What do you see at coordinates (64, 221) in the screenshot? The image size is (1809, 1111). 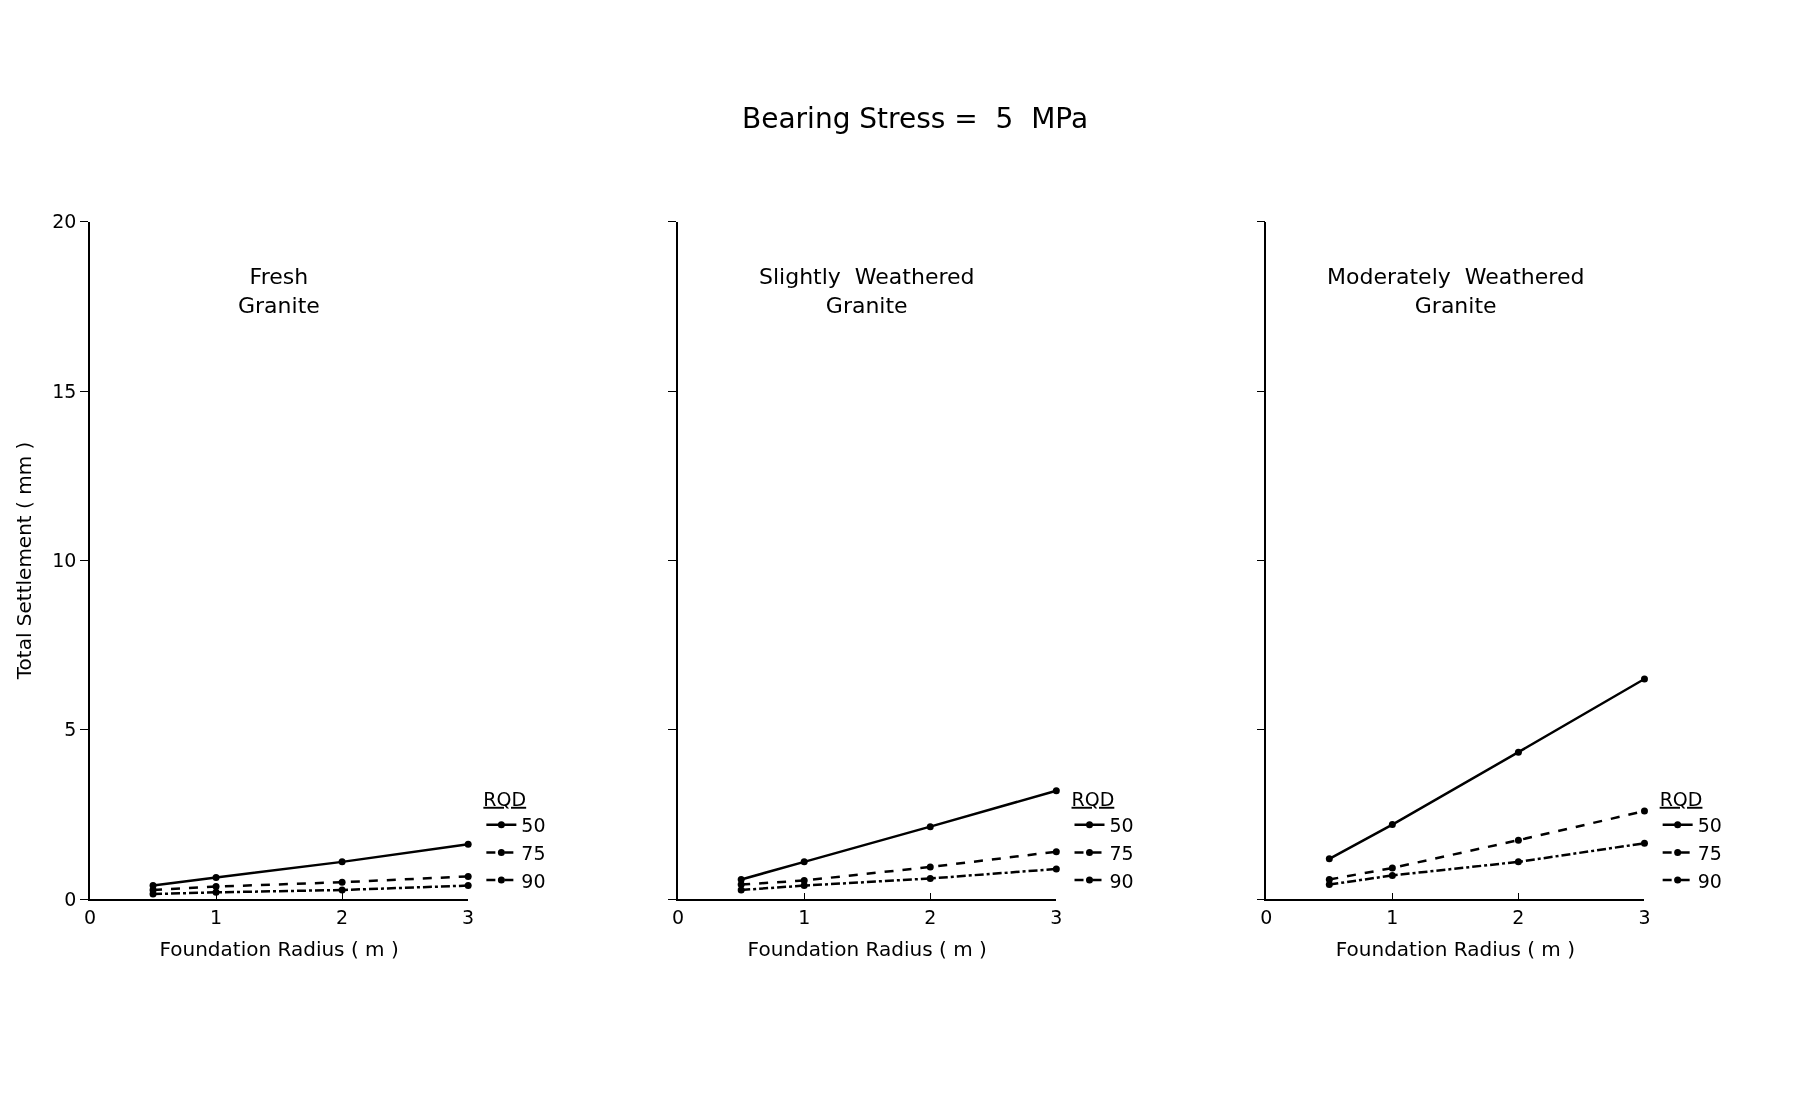 I see `y-tick-label: 20` at bounding box center [64, 221].